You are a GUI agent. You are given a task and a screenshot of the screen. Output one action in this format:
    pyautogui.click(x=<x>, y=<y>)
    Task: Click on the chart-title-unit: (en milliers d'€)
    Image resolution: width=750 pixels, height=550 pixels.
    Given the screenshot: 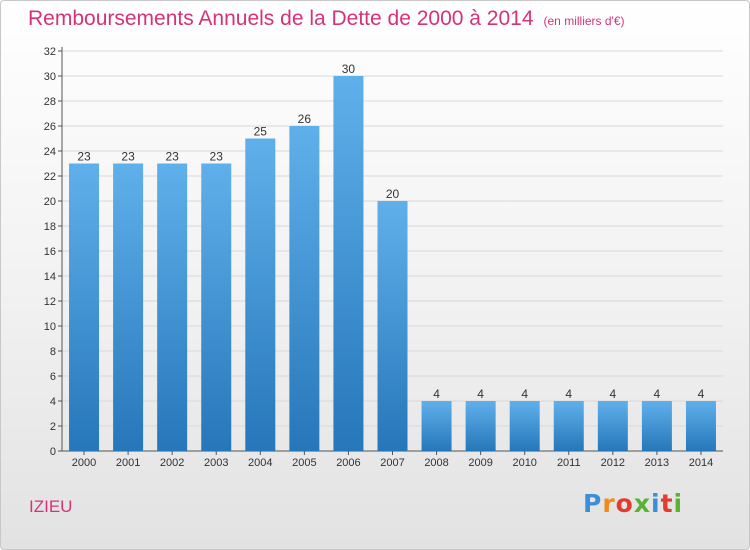 What is the action you would take?
    pyautogui.click(x=584, y=21)
    